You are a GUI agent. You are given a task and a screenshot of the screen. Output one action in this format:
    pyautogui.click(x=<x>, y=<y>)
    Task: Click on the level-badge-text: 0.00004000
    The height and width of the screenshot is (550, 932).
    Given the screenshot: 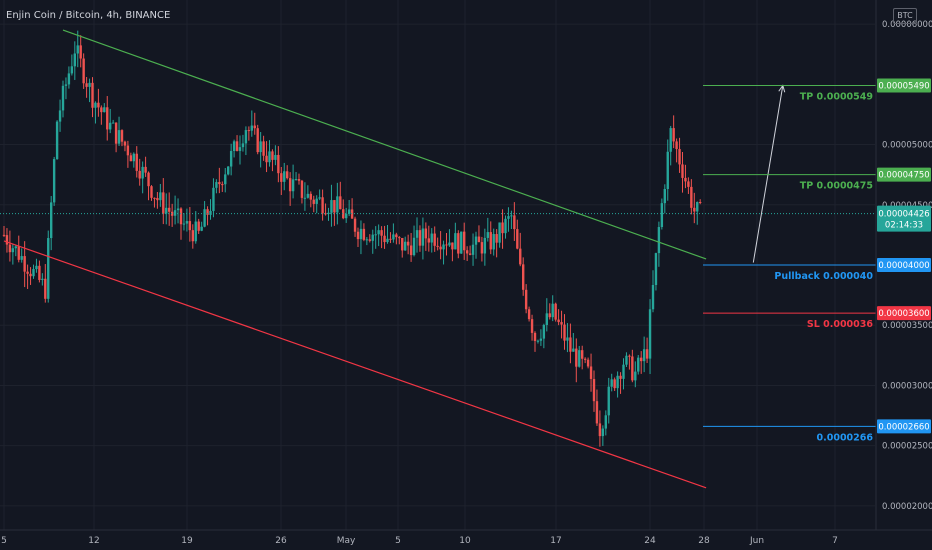 What is the action you would take?
    pyautogui.click(x=903, y=266)
    